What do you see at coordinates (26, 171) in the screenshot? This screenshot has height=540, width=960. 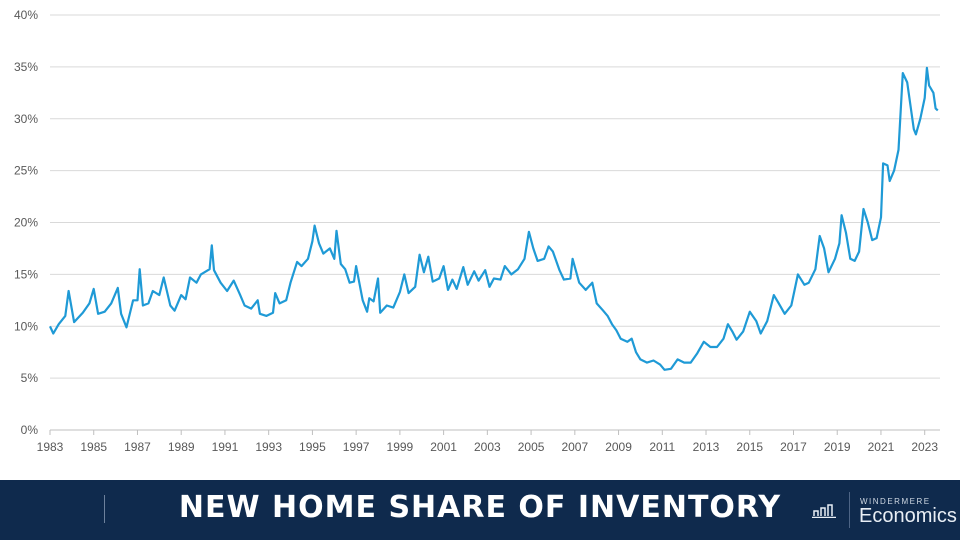 I see `y-tick-label: 25%` at bounding box center [26, 171].